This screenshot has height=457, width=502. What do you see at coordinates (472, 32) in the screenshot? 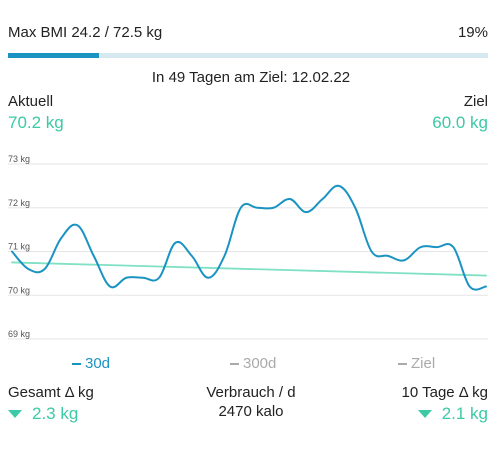
I see `progress-percent: 19%` at bounding box center [472, 32].